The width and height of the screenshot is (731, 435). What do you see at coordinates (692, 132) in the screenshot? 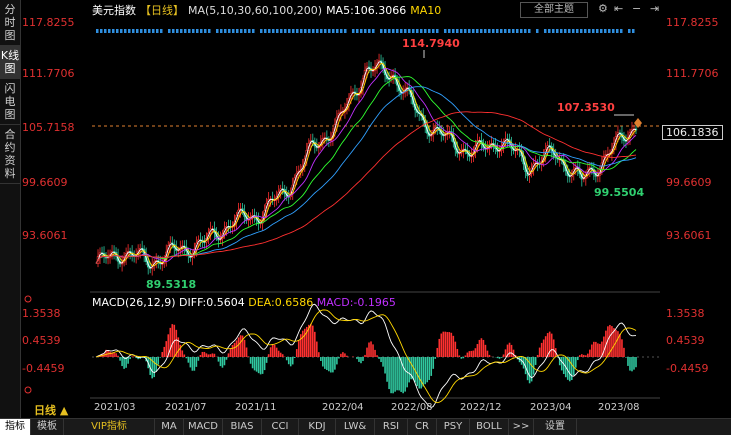
I see `last-price-tag: 106.1836` at bounding box center [692, 132].